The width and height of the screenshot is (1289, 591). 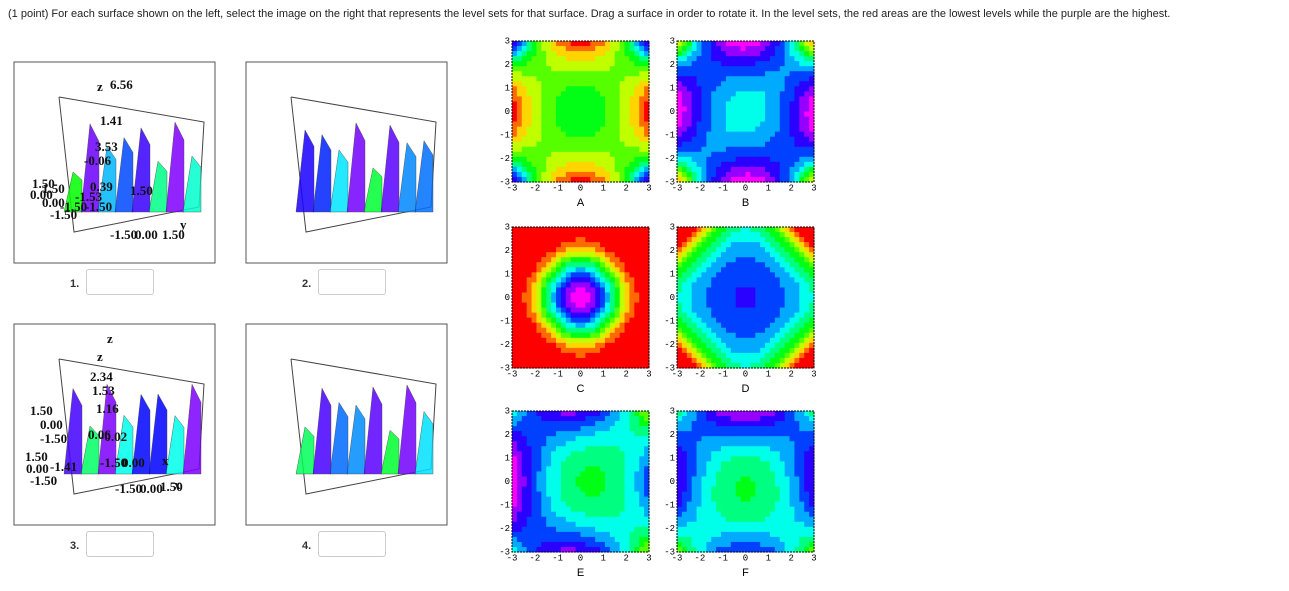 What do you see at coordinates (356, 167) in the screenshot?
I see `surface-patch` at bounding box center [356, 167].